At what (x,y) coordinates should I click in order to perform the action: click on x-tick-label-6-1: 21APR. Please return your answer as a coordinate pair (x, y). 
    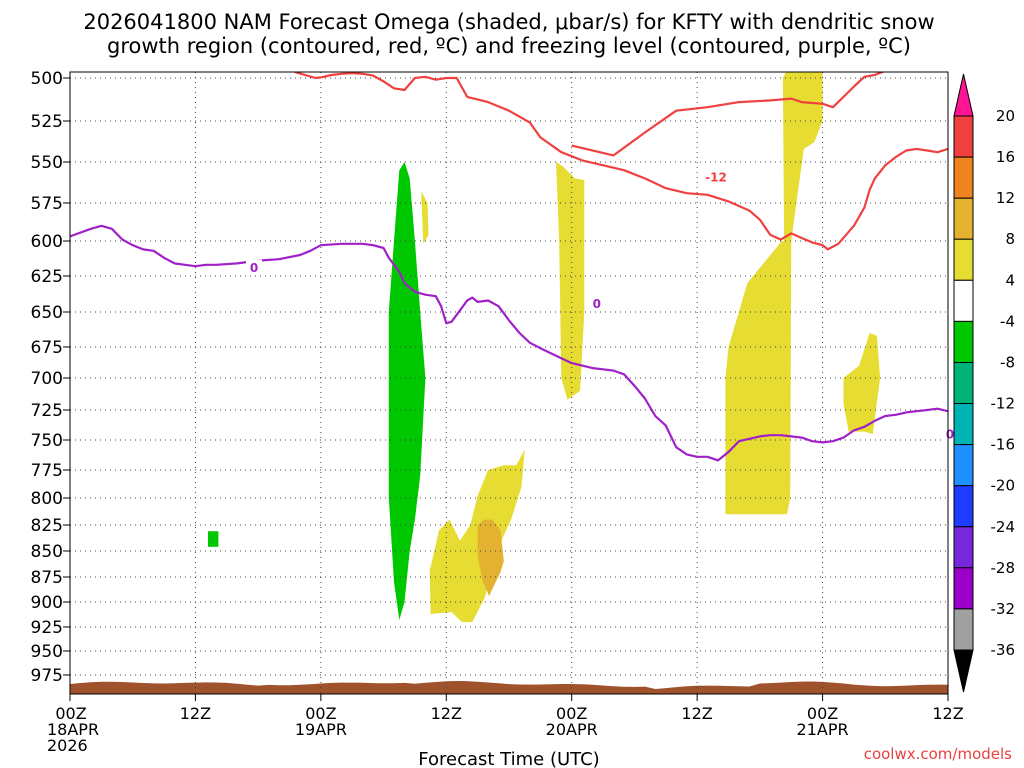
    Looking at the image, I should click on (823, 729).